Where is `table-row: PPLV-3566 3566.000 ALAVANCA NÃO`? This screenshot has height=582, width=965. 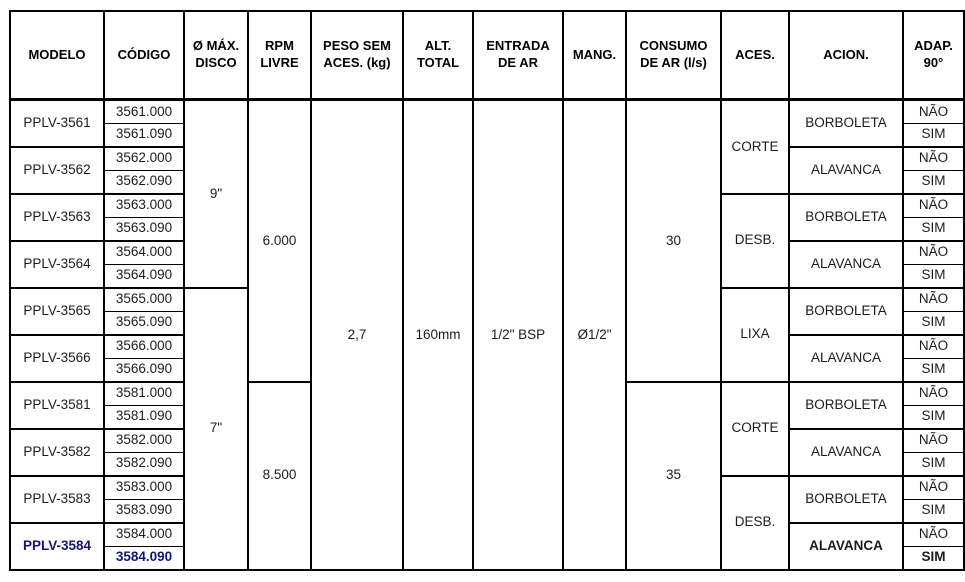 table-row: PPLV-3566 3566.000 ALAVANCA NÃO is located at coordinates (487, 357).